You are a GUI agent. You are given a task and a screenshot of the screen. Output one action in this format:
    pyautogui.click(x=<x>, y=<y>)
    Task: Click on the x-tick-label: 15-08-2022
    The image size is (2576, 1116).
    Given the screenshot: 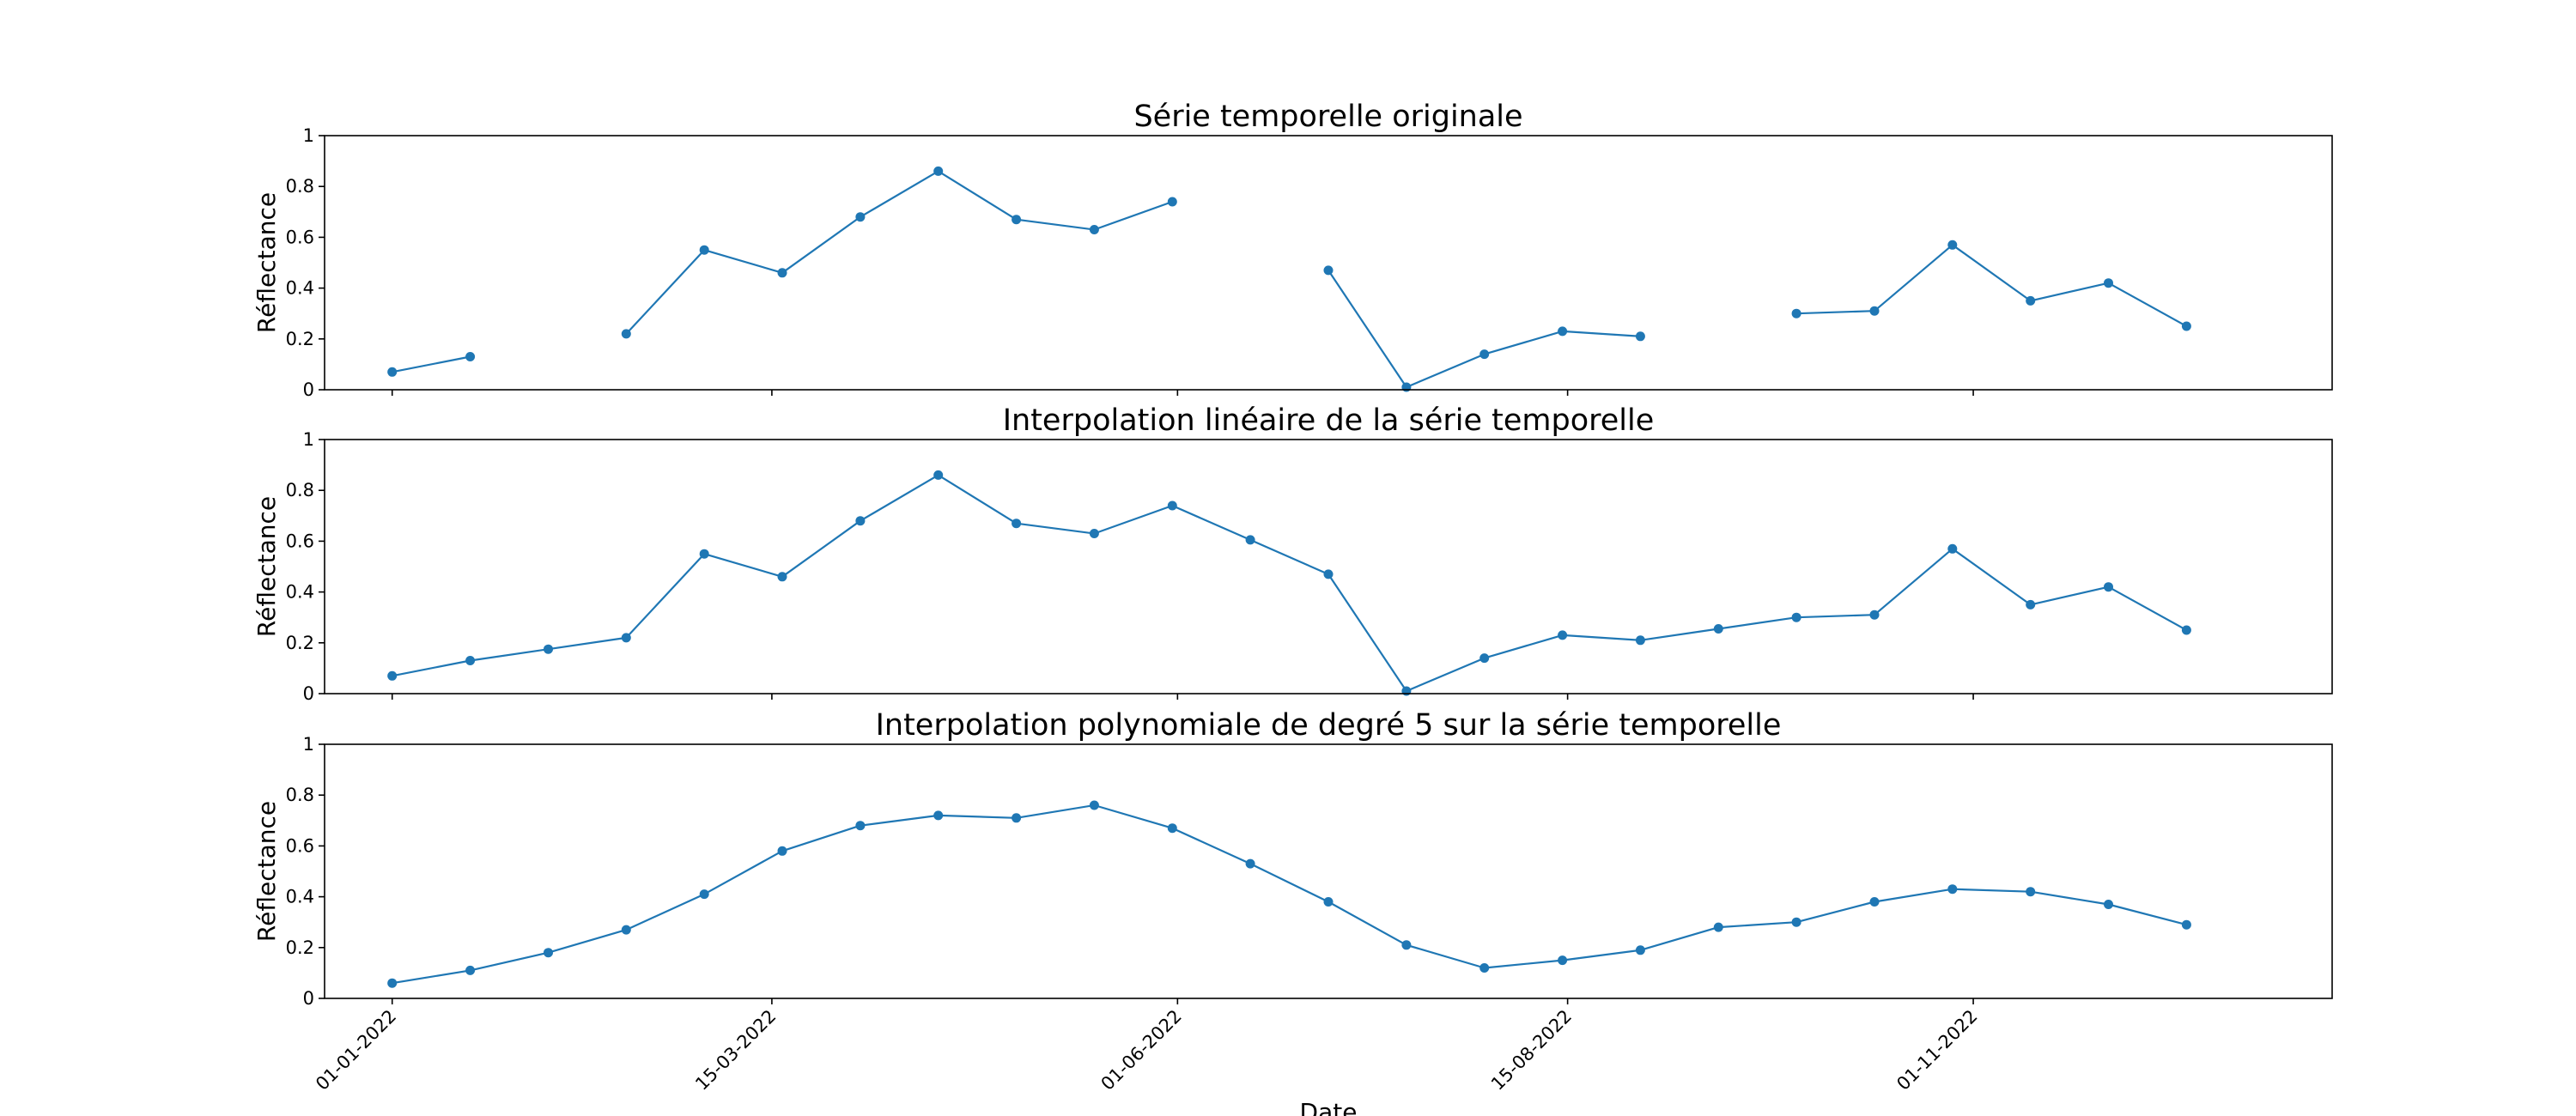 What is the action you would take?
    pyautogui.click(x=1532, y=1050)
    